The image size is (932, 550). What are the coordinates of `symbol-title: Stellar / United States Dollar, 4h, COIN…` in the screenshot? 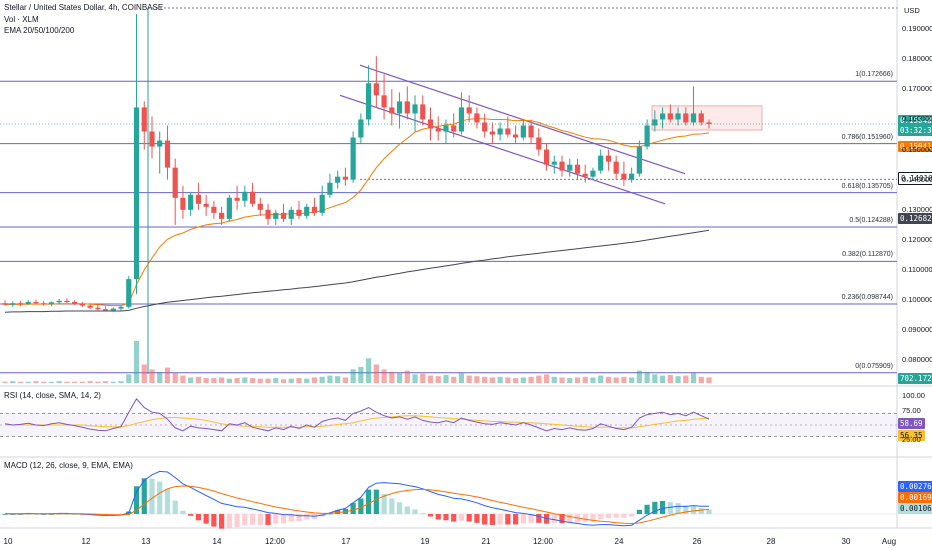 It's located at (84, 7).